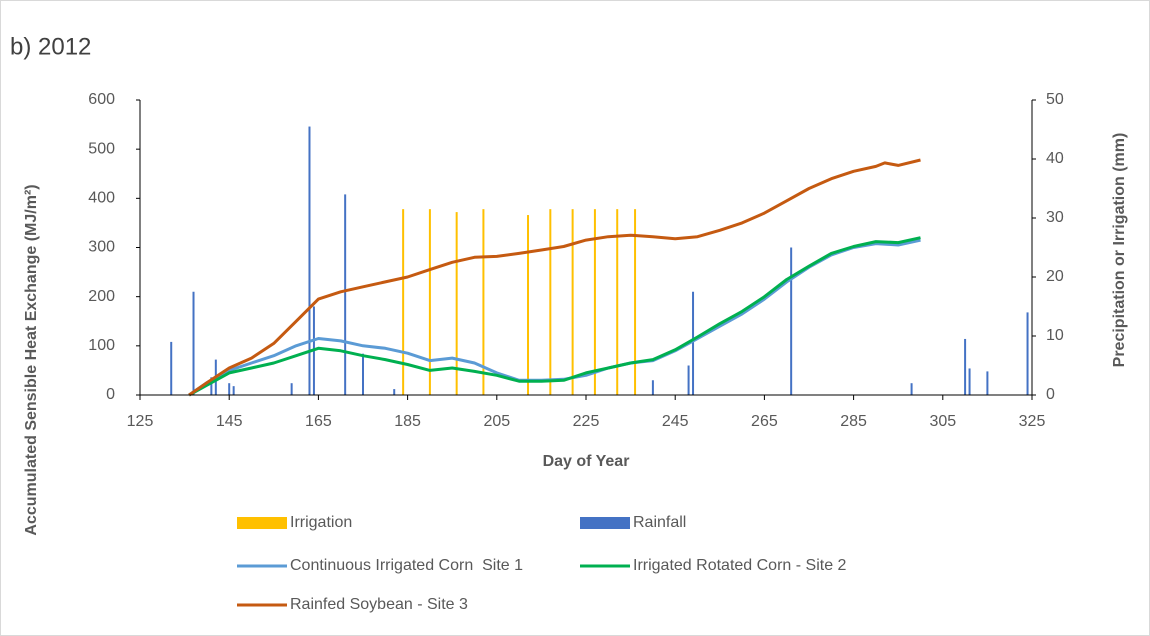 This screenshot has width=1150, height=636. What do you see at coordinates (101, 198) in the screenshot?
I see `y-tick-label: 400` at bounding box center [101, 198].